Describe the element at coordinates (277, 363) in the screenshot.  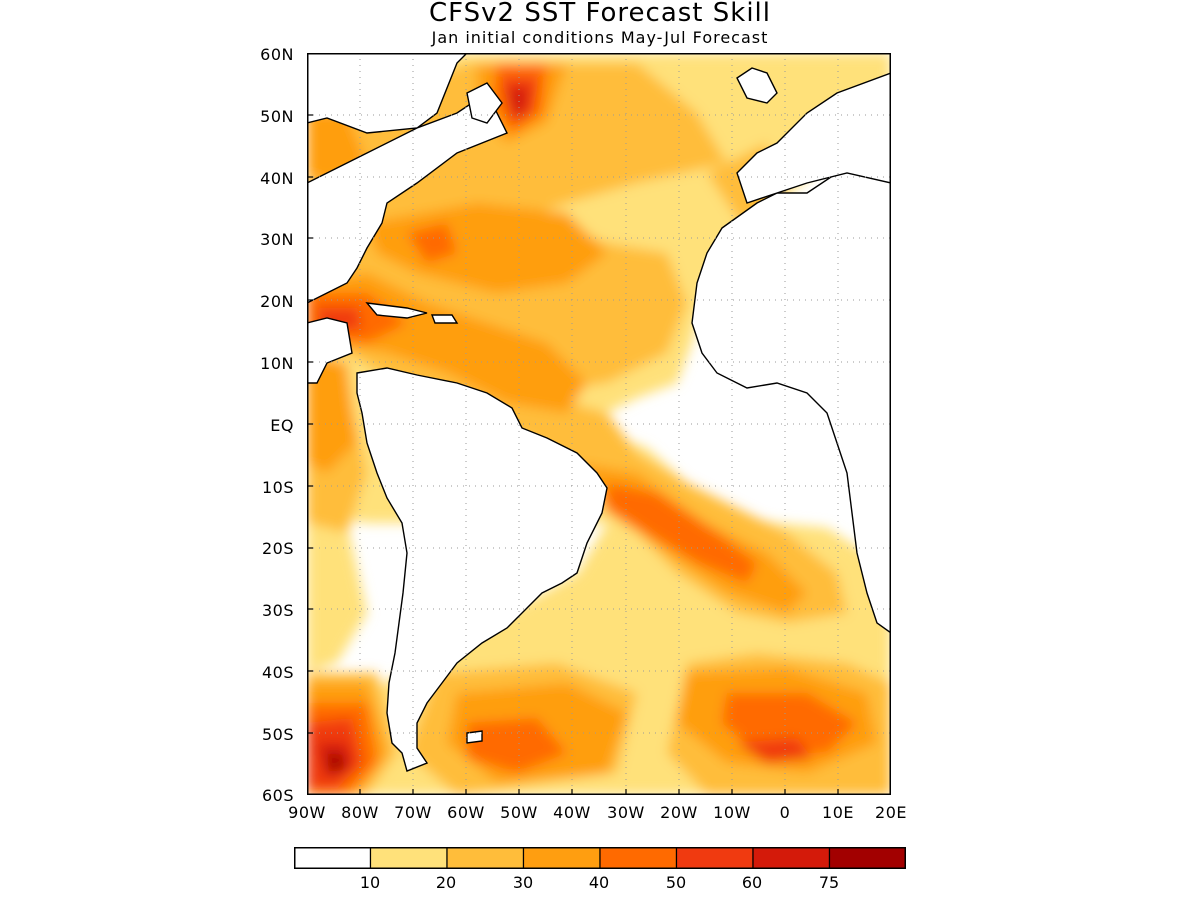
I see `lat-label-10n: 10N` at that location.